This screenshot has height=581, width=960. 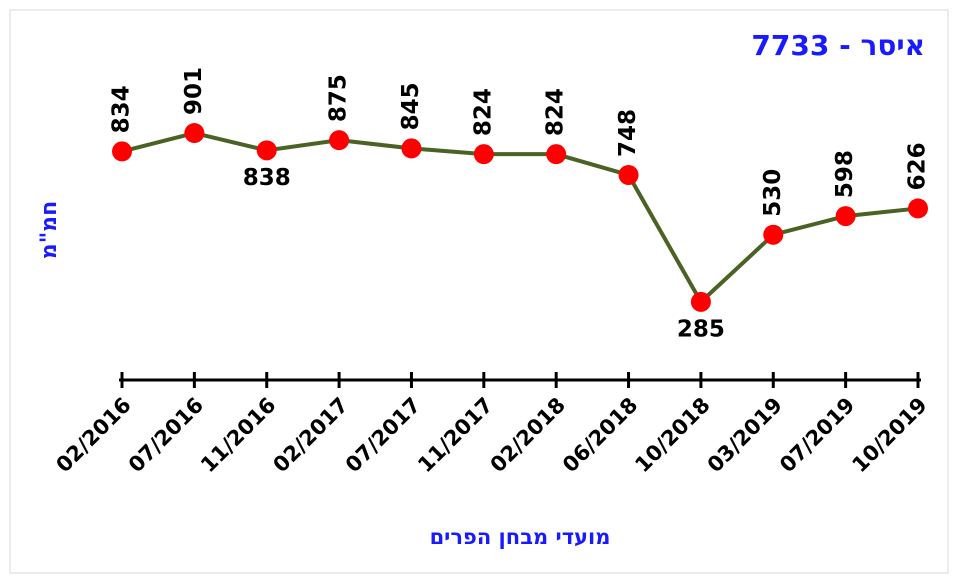 What do you see at coordinates (49, 230) in the screenshot?
I see `y-axis-label: חמ"מ` at bounding box center [49, 230].